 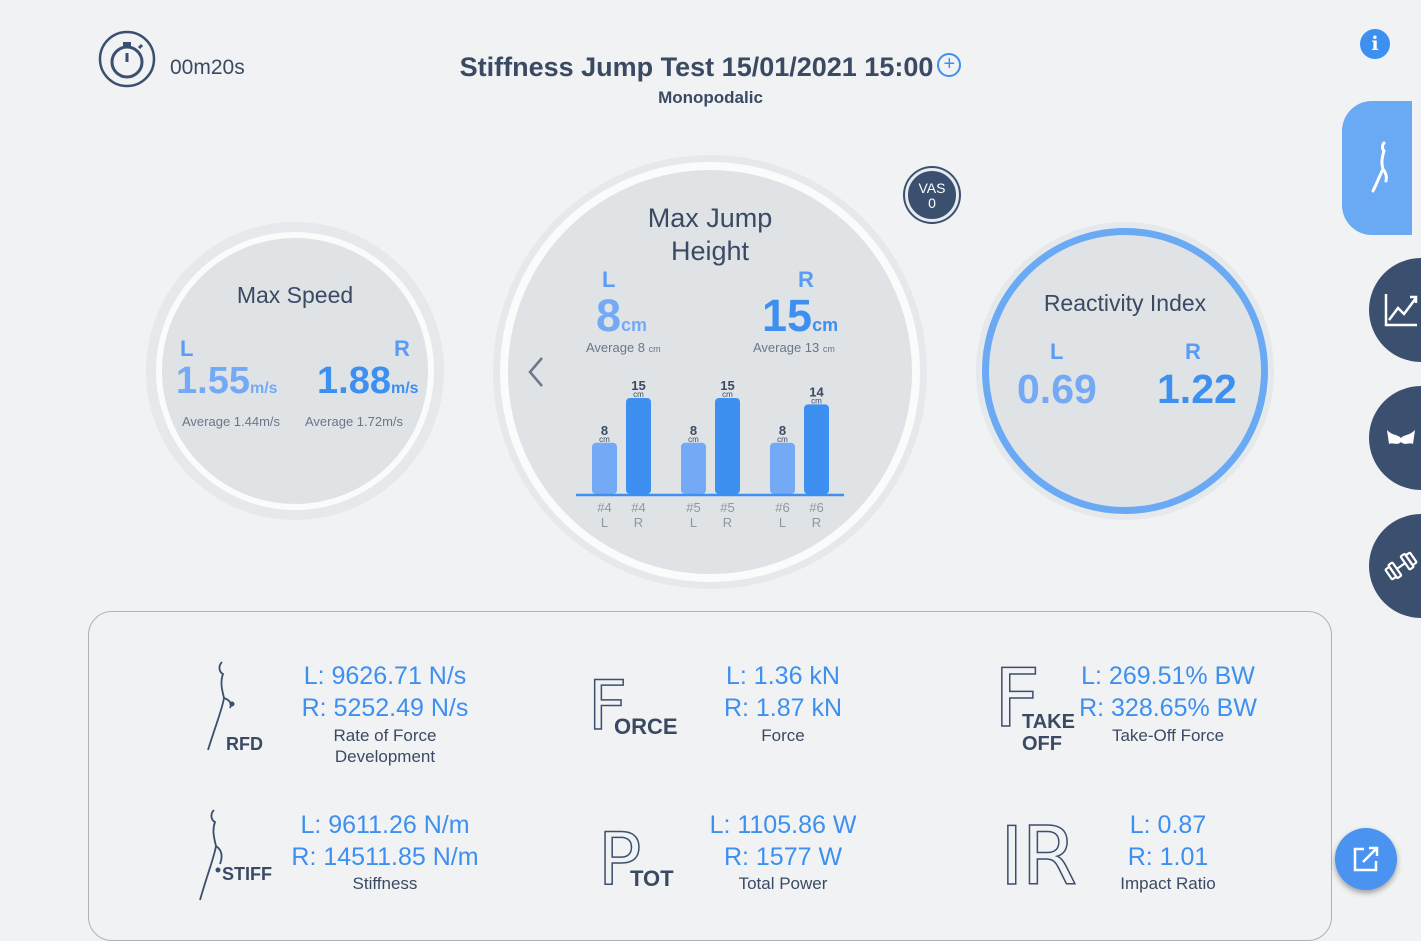 What do you see at coordinates (1168, 692) in the screenshot?
I see `takeoff-values: L: 269.51% BW R: 328.65% BW` at bounding box center [1168, 692].